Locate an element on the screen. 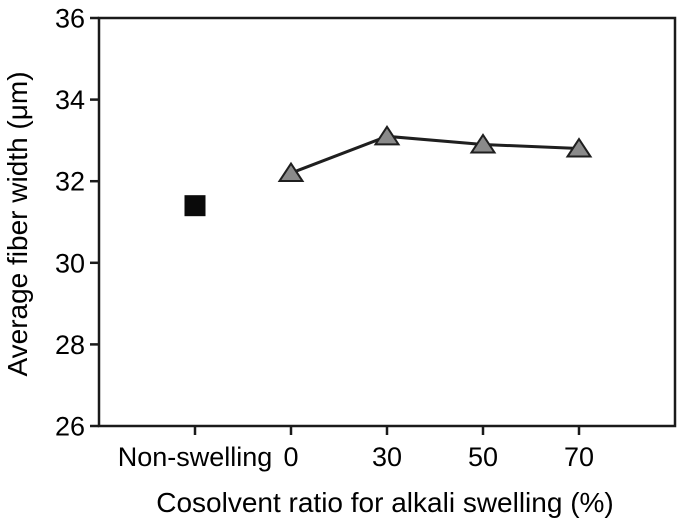 The width and height of the screenshot is (685, 527). y-tick-label: 36 is located at coordinates (70, 19).